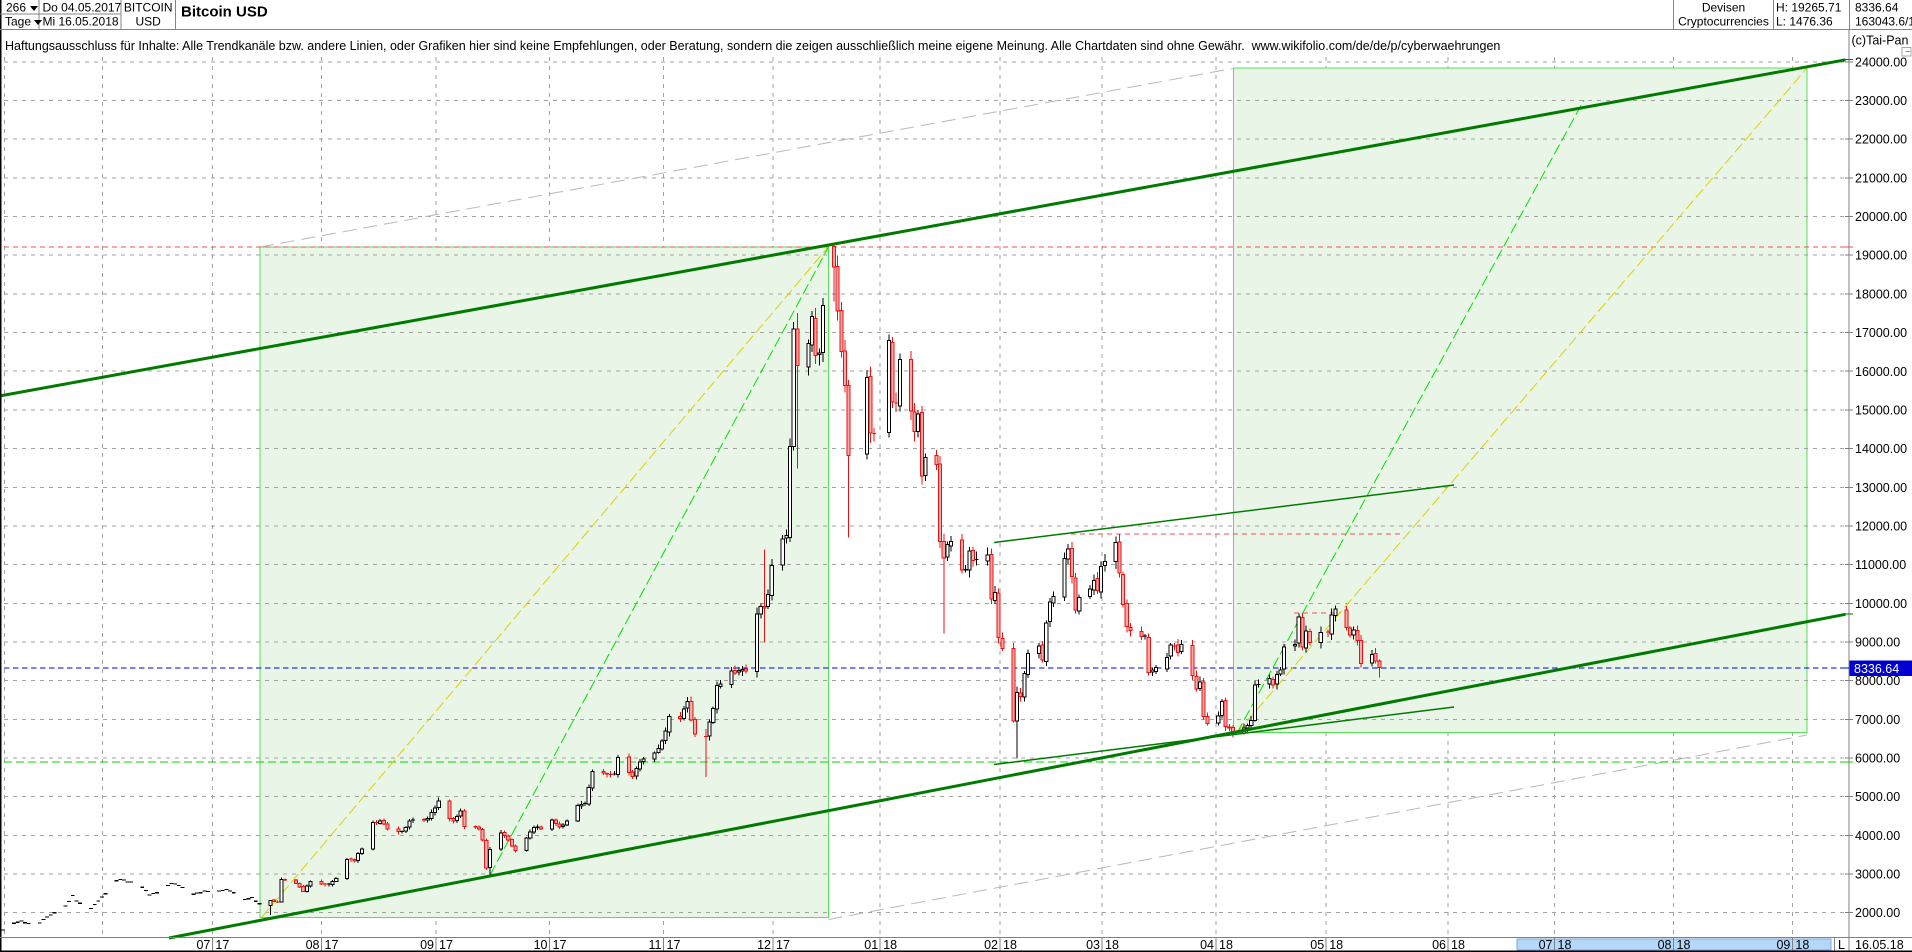 The height and width of the screenshot is (952, 1912). What do you see at coordinates (1881, 488) in the screenshot?
I see `svg-text: 13000.00` at bounding box center [1881, 488].